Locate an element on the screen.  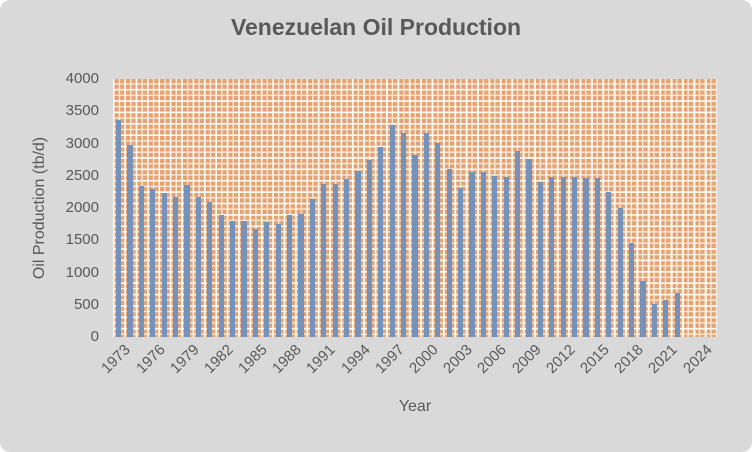
x-tick-1973: 1973 is located at coordinates (116, 359).